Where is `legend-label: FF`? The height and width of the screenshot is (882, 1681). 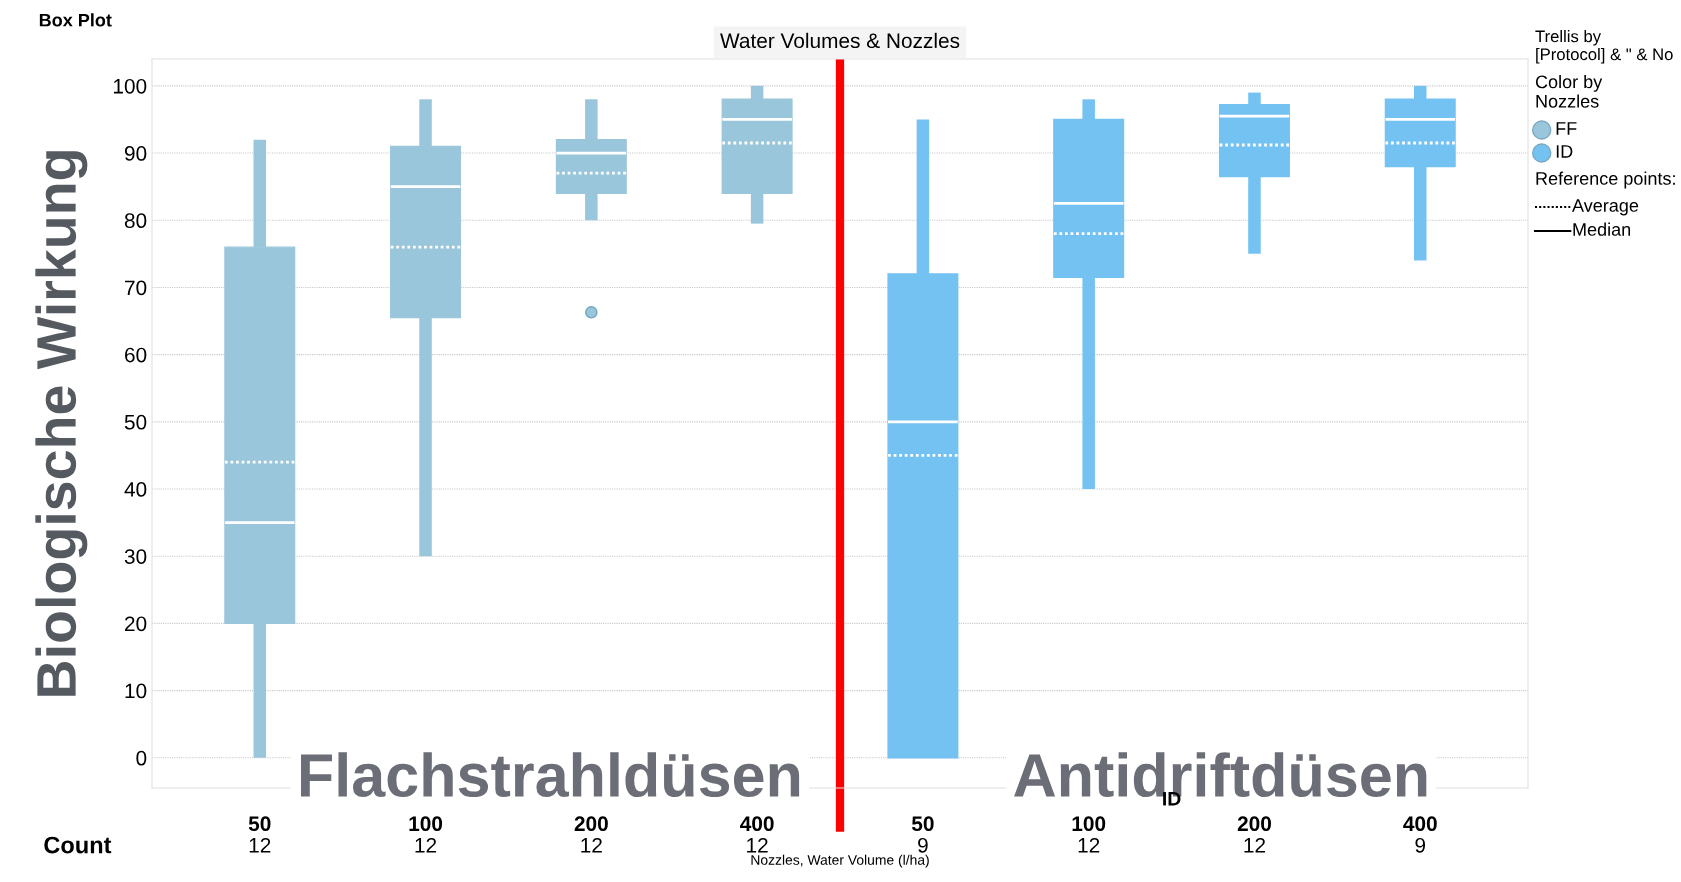 legend-label: FF is located at coordinates (1566, 128).